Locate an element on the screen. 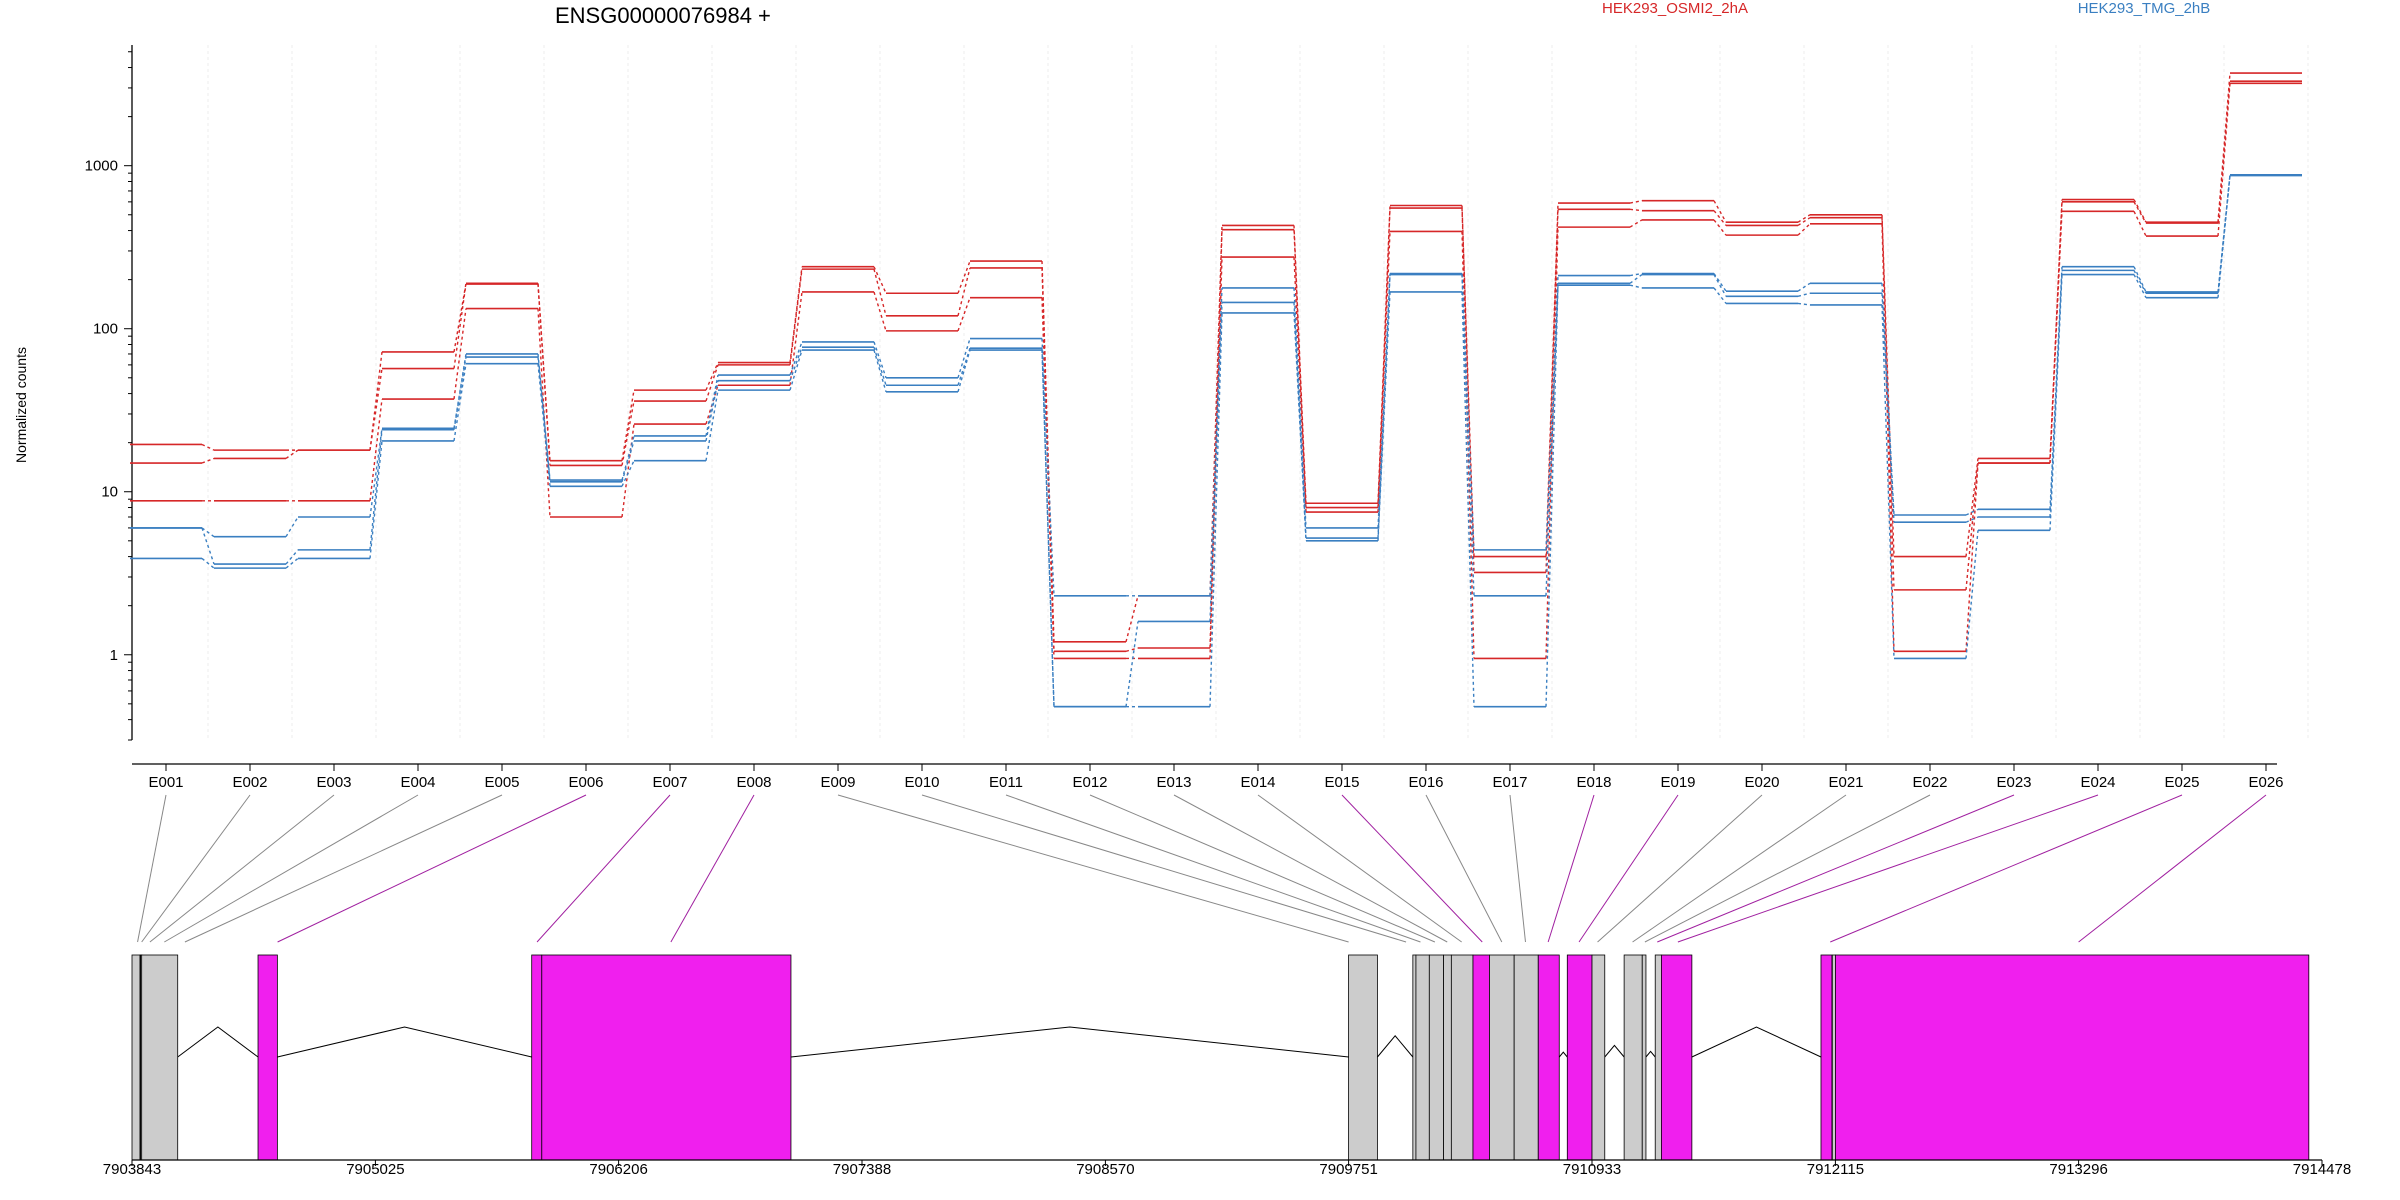 Image resolution: width=2400 pixels, height=1200 pixels. x-tick-label: E014 is located at coordinates (1257, 782).